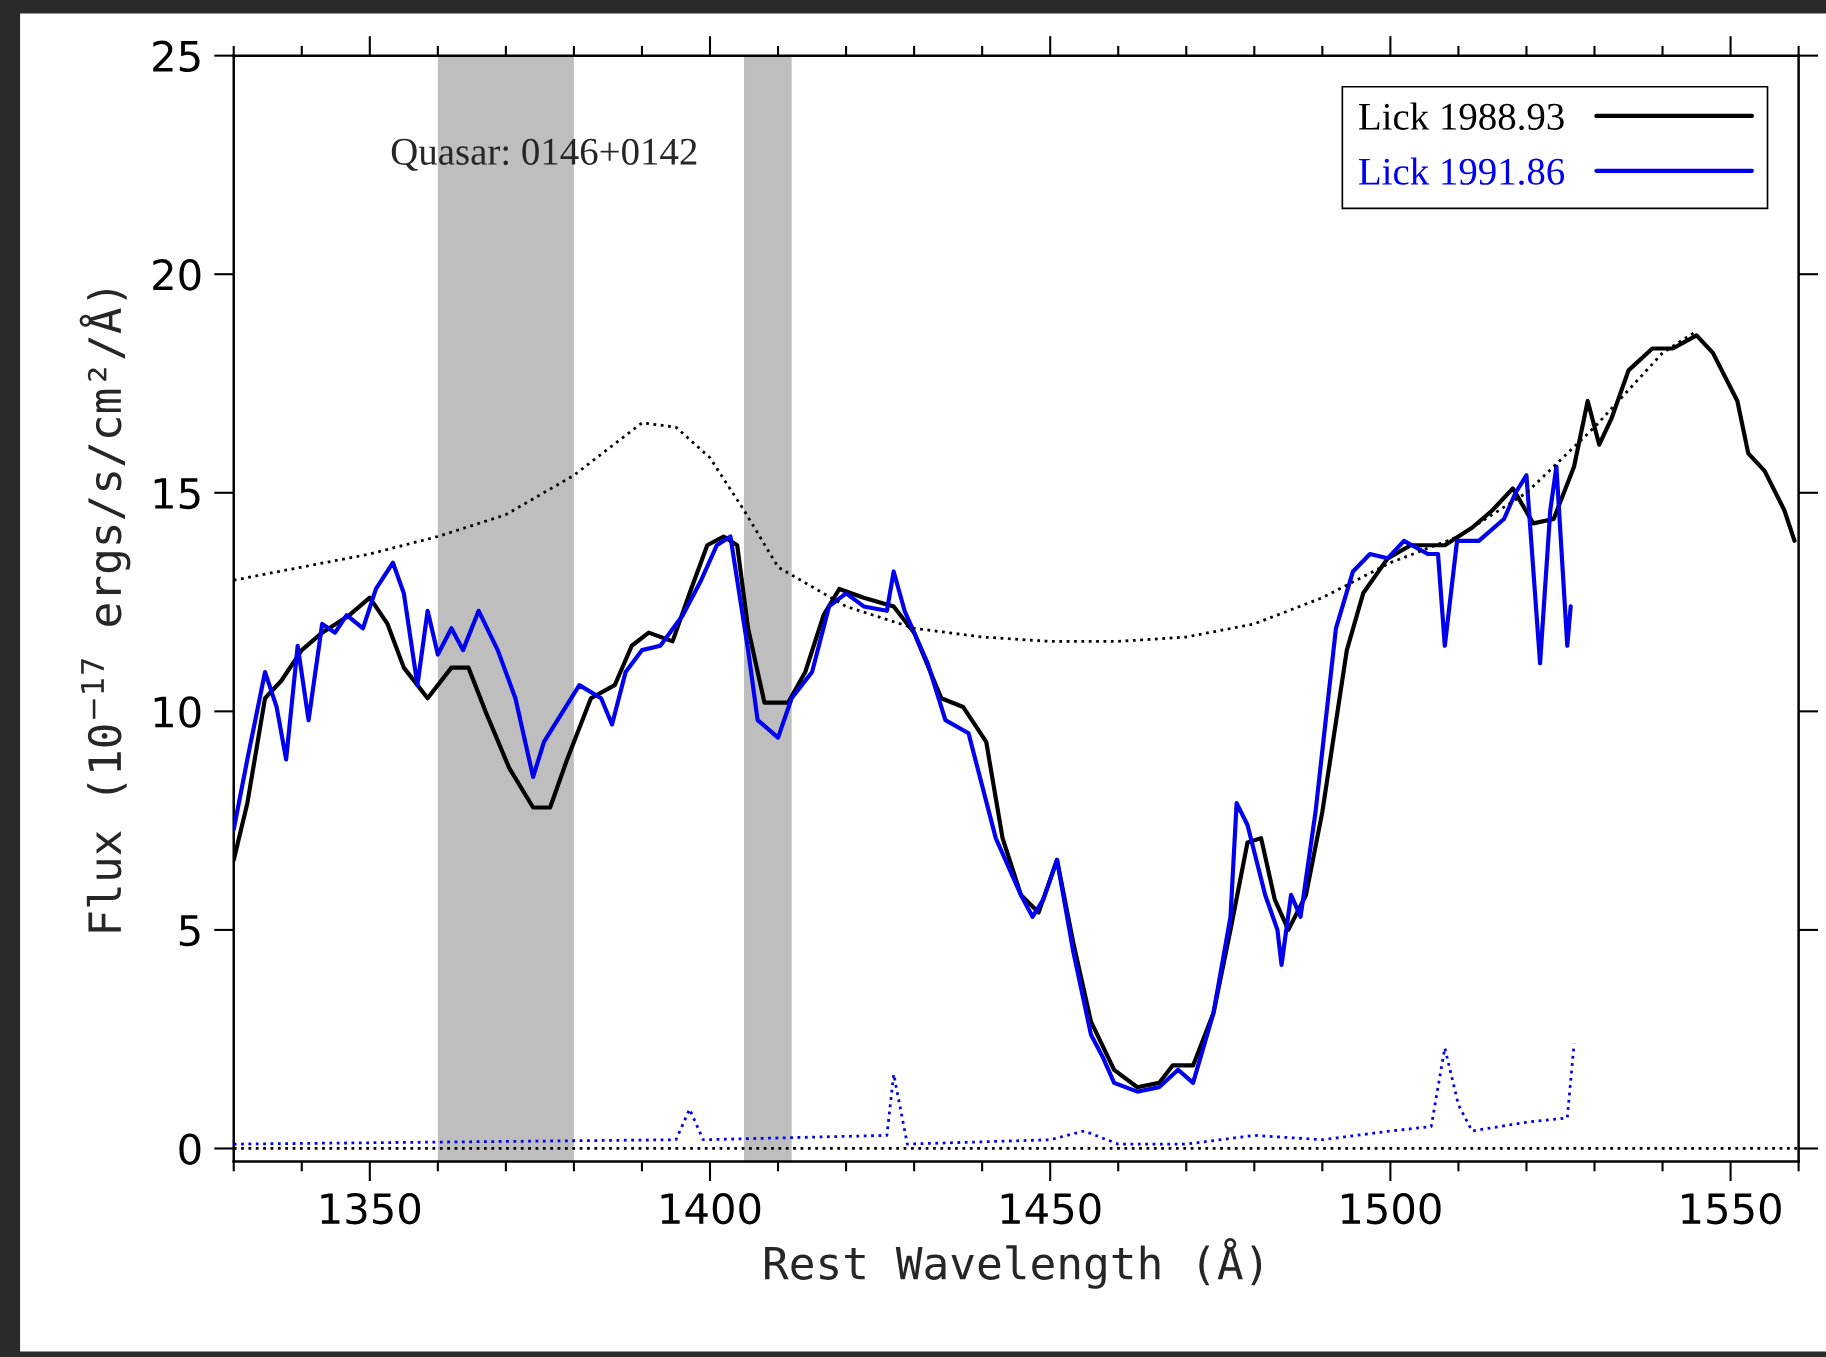 The height and width of the screenshot is (1357, 1826). What do you see at coordinates (1051, 1208) in the screenshot?
I see `x-tick-label: 1450` at bounding box center [1051, 1208].